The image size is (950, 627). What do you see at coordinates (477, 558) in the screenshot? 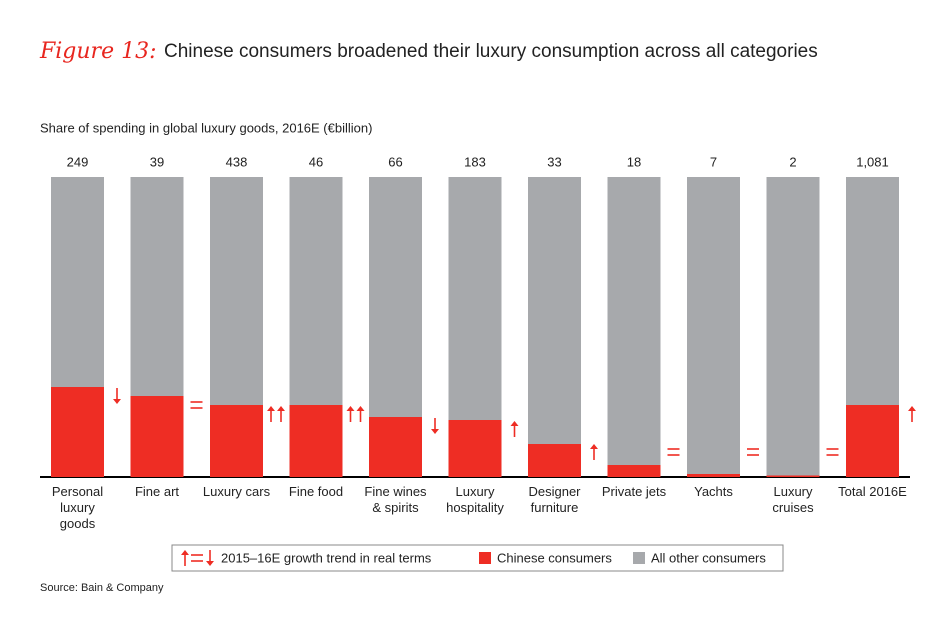
I see `legend-box` at bounding box center [477, 558].